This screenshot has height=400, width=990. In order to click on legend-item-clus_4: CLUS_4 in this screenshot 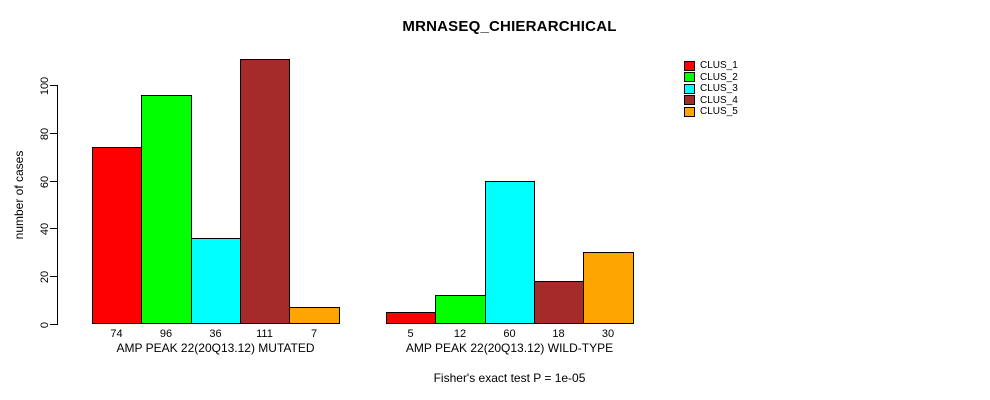, I will do `click(711, 101)`.